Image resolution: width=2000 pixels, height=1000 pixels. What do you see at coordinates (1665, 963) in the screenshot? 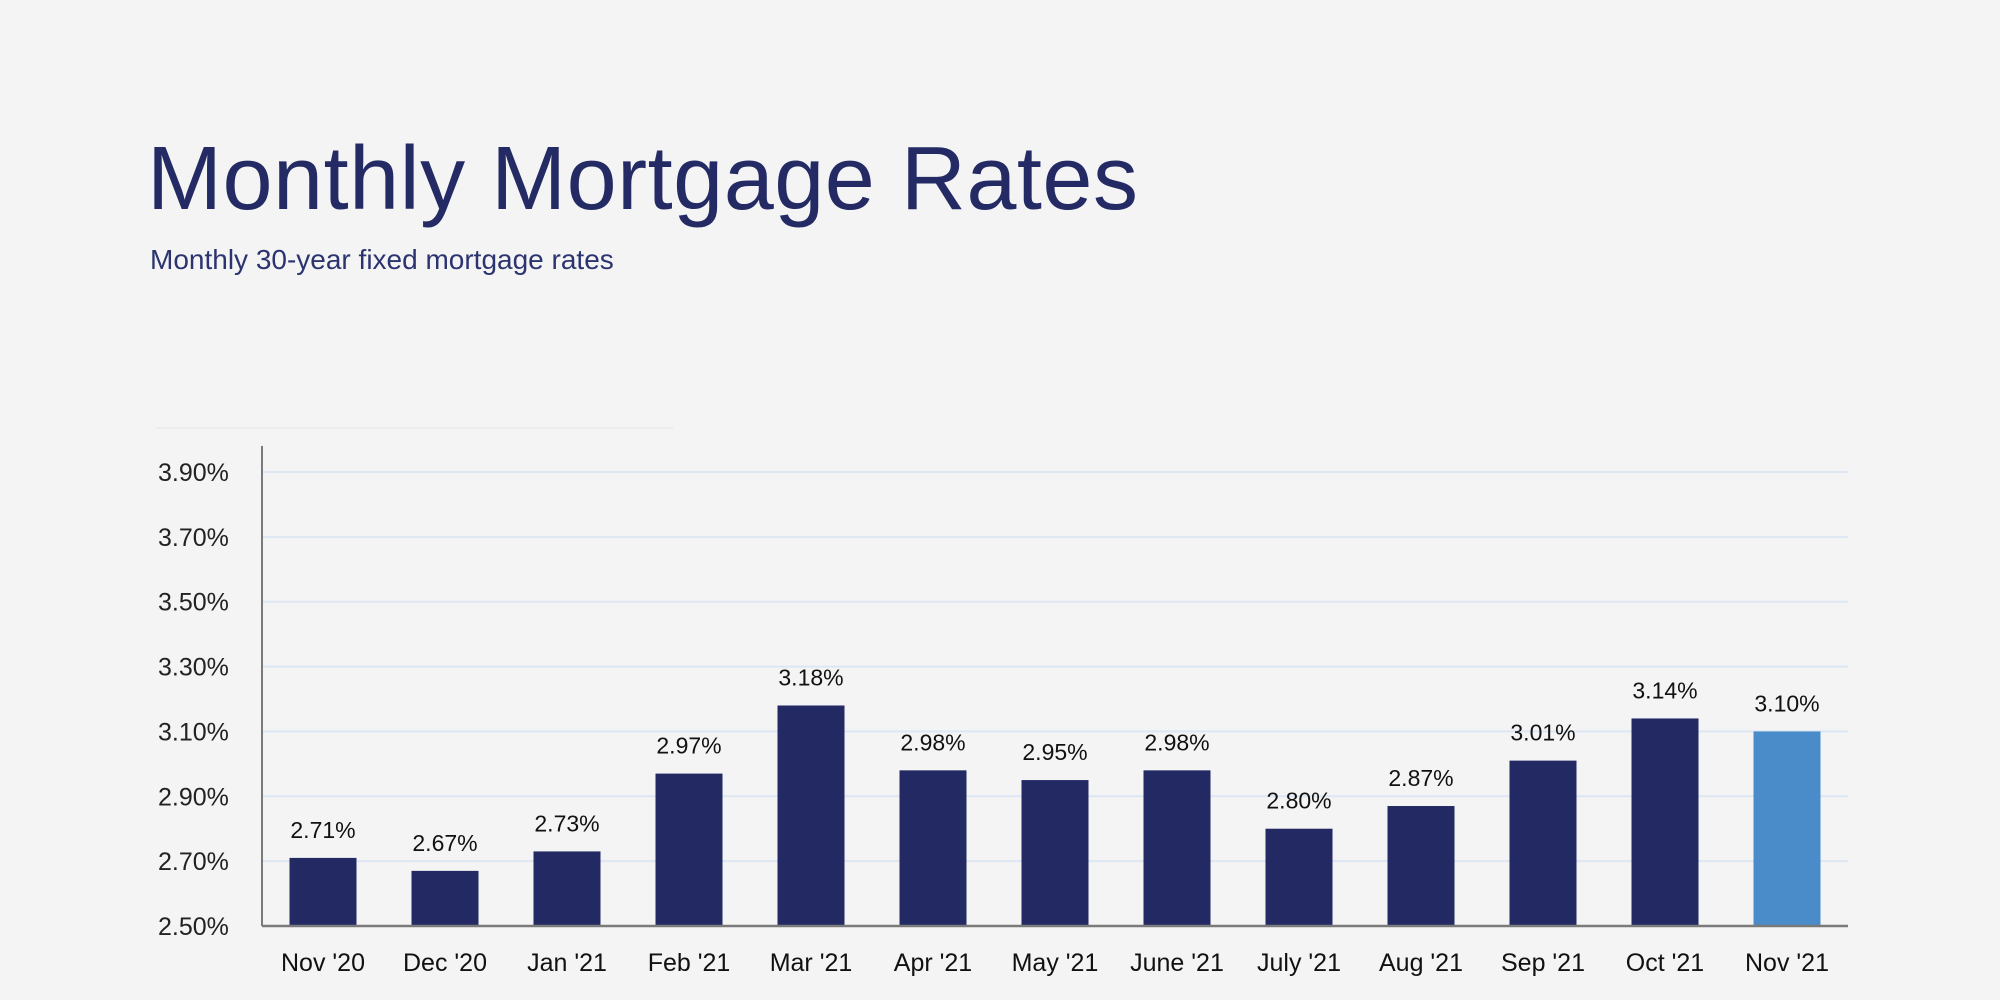
I see `x-tick-label: Oct '21` at bounding box center [1665, 963].